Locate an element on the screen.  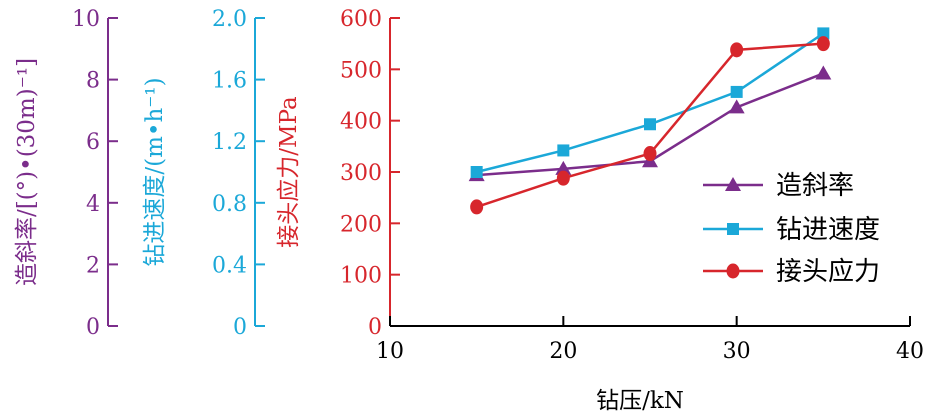
stress-tick-label: 0 is located at coordinates (375, 327).